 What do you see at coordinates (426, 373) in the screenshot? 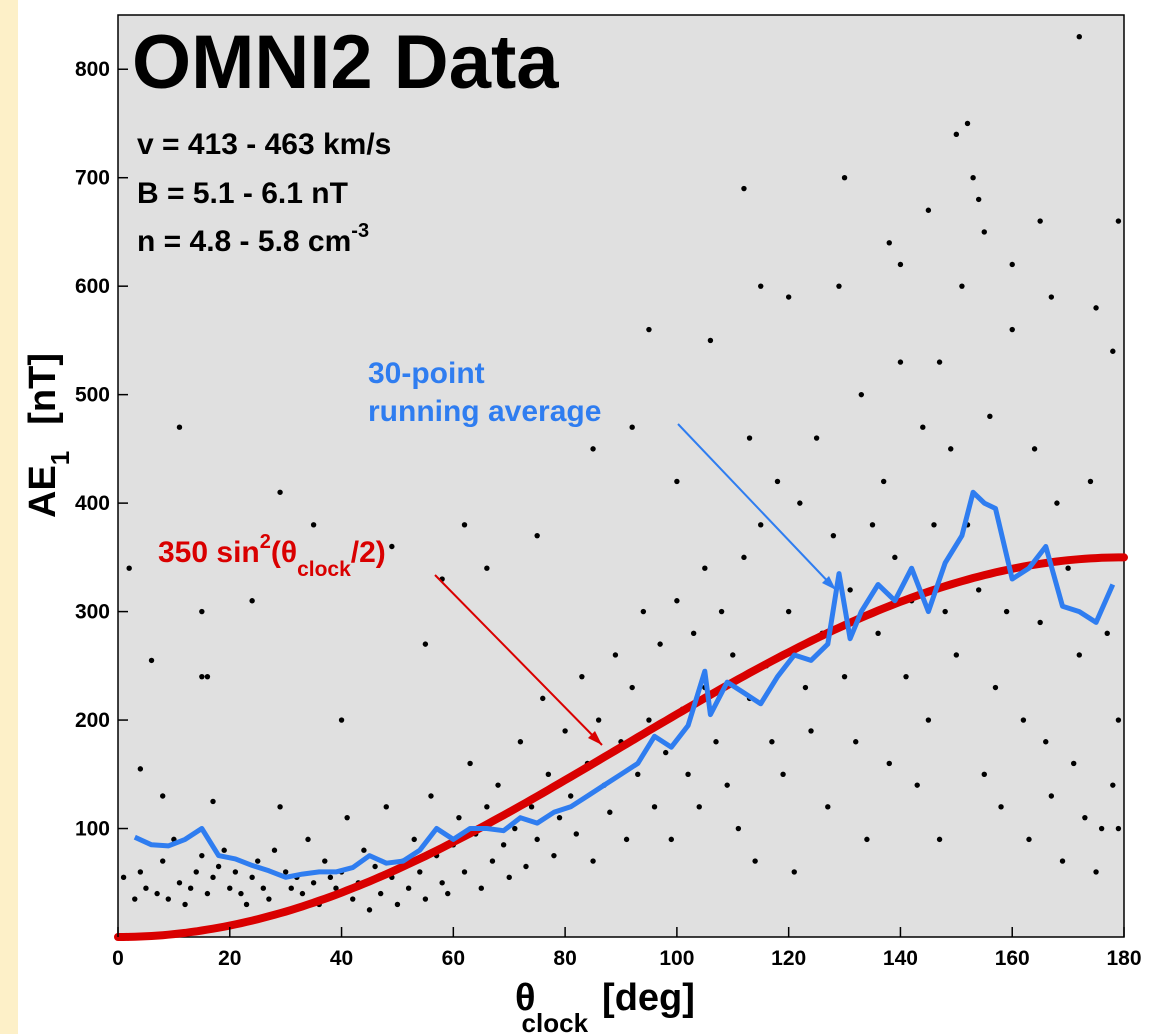
I see `running-average-label-line1: 30-point` at bounding box center [426, 373].